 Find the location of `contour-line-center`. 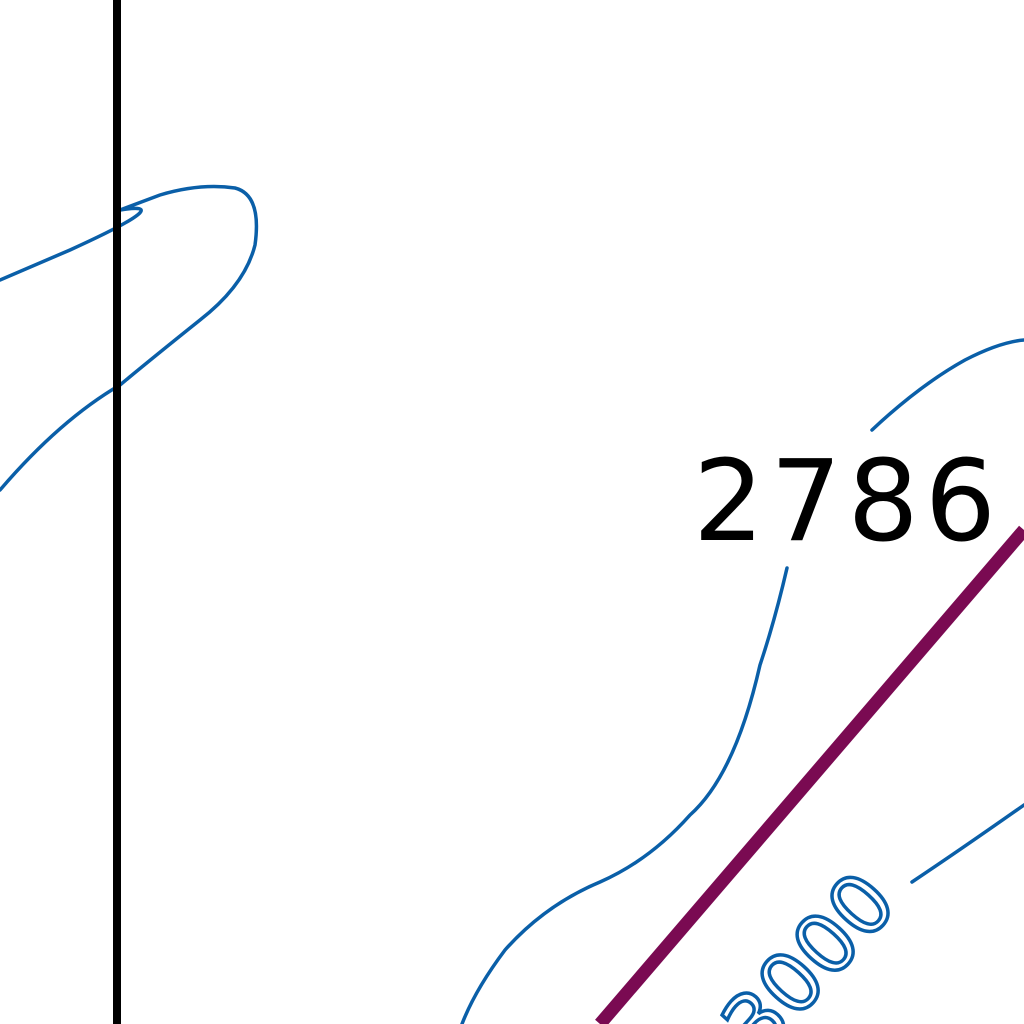

contour-line-center is located at coordinates (624, 795).